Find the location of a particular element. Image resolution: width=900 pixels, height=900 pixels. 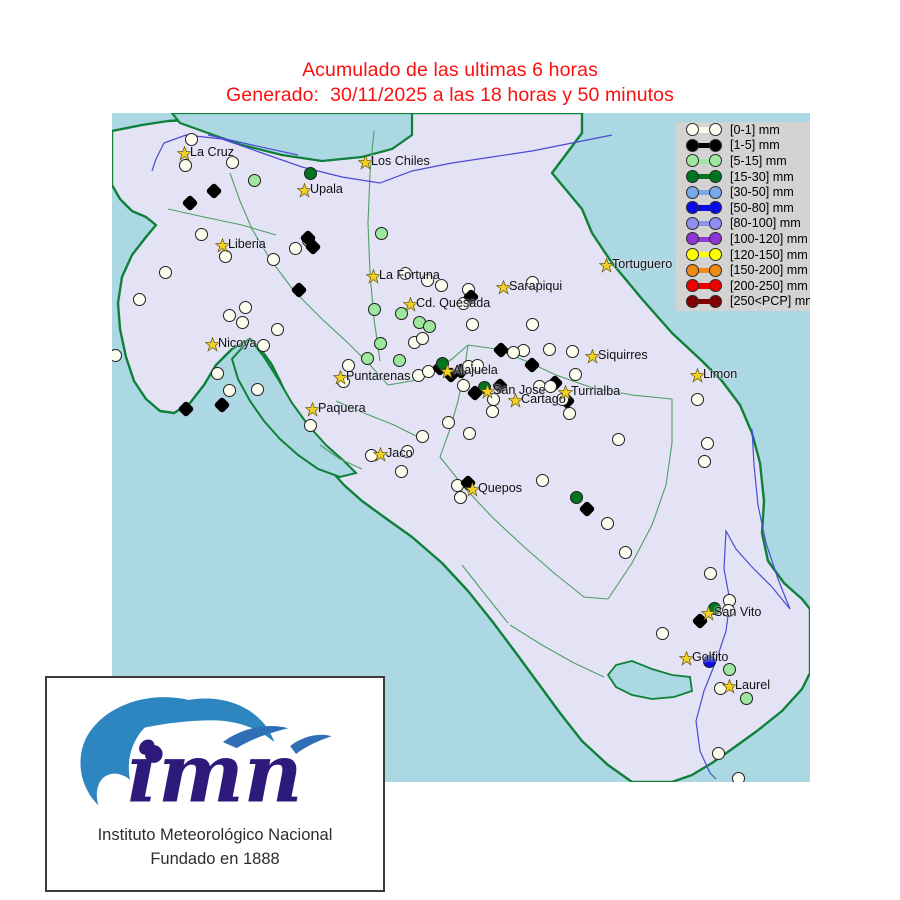

legend-row: [1-5] mm is located at coordinates (743, 146).